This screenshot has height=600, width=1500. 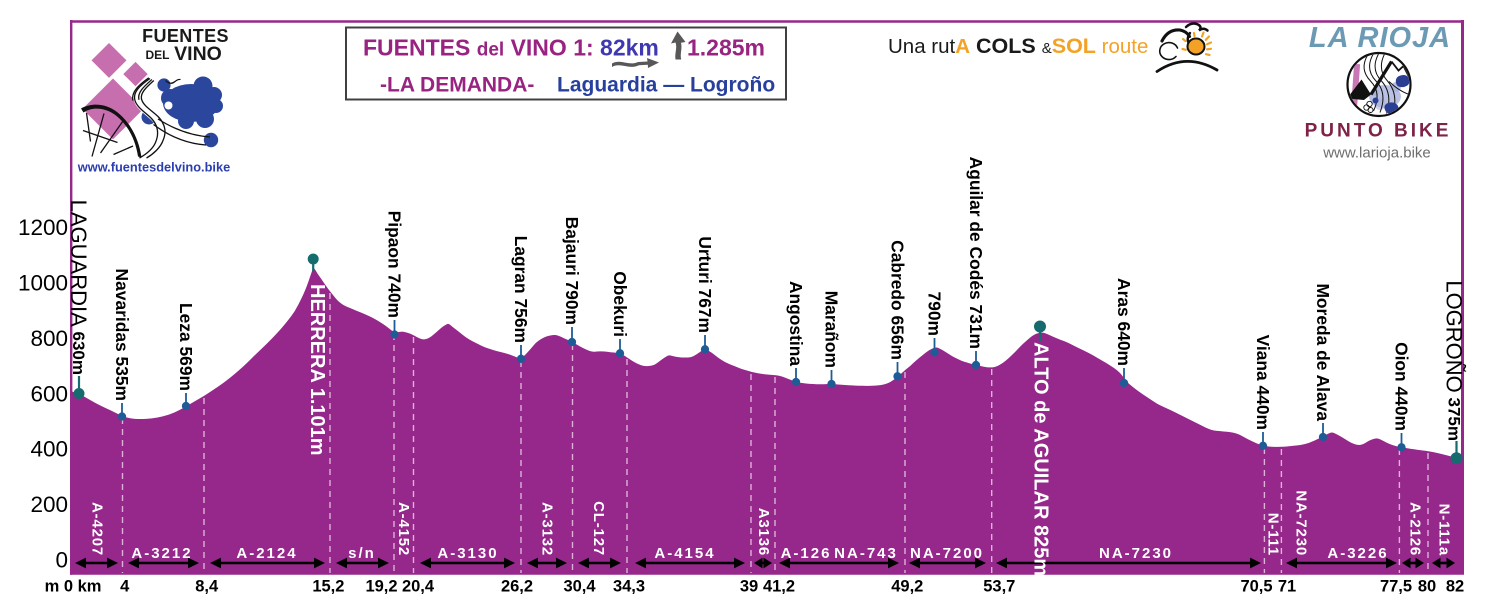 What do you see at coordinates (517, 587) in the screenshot?
I see `svg-text: 26,2` at bounding box center [517, 587].